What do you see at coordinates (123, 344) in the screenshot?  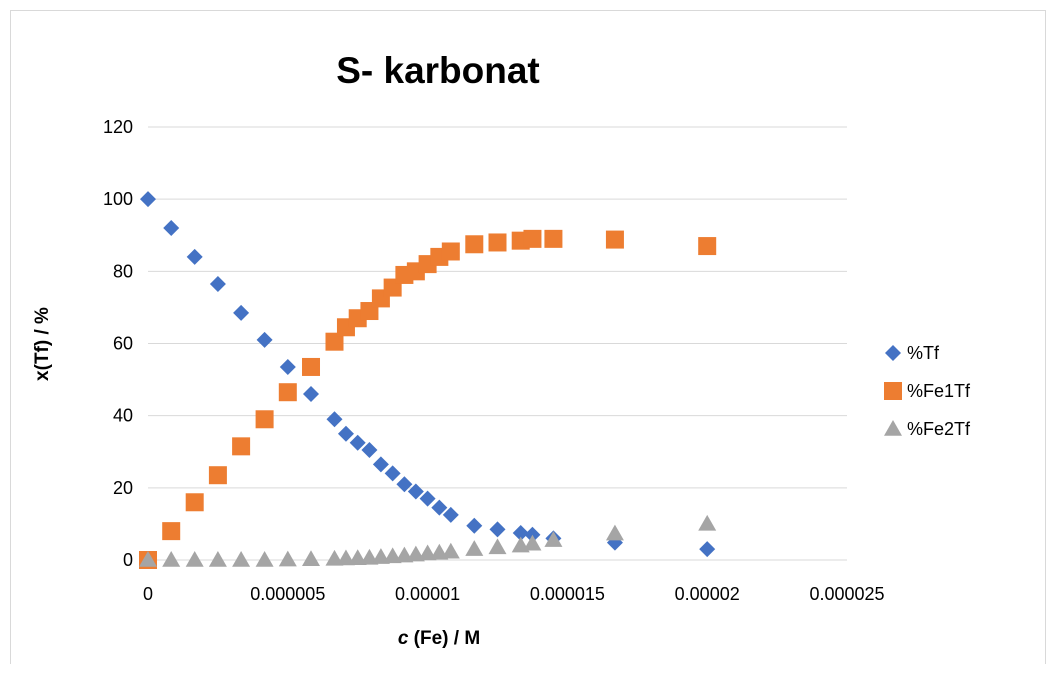 I see `y-tick-label: 60` at bounding box center [123, 344].